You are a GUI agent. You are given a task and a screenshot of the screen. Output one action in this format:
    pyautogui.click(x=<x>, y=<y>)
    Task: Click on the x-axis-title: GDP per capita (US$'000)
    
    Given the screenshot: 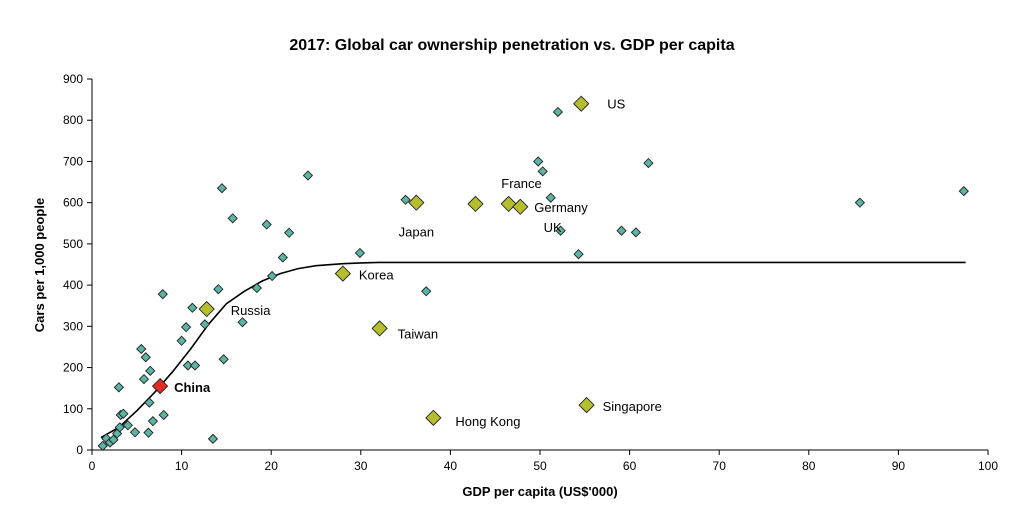 What is the action you would take?
    pyautogui.click(x=539, y=491)
    